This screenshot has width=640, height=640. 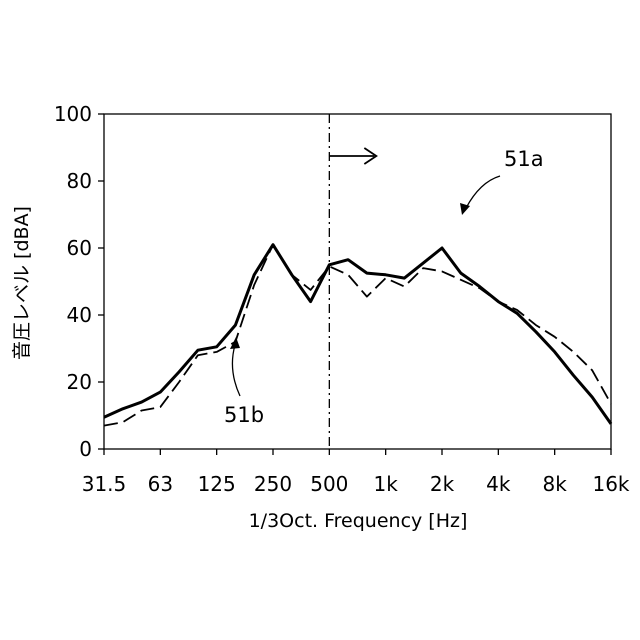 What do you see at coordinates (555, 484) in the screenshot?
I see `x-tick-label: 8k` at bounding box center [555, 484].